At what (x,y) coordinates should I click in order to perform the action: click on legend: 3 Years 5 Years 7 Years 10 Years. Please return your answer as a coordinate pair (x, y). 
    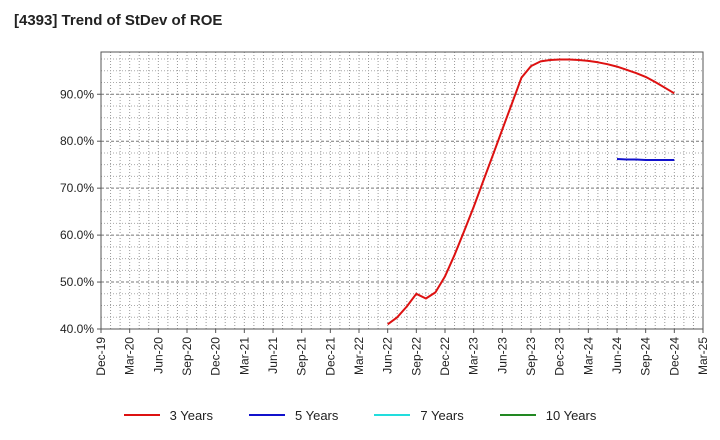
    Looking at the image, I should click on (360, 415).